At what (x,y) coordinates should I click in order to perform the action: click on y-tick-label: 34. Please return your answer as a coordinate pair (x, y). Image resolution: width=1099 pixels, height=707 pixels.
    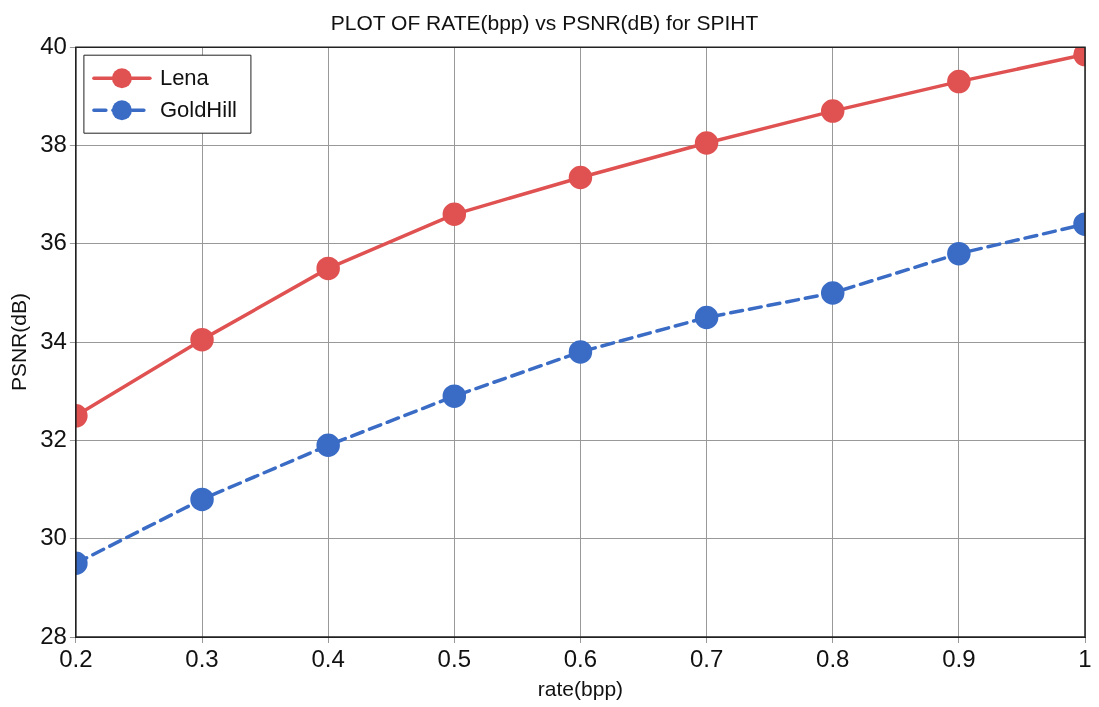
    Looking at the image, I should click on (53, 340).